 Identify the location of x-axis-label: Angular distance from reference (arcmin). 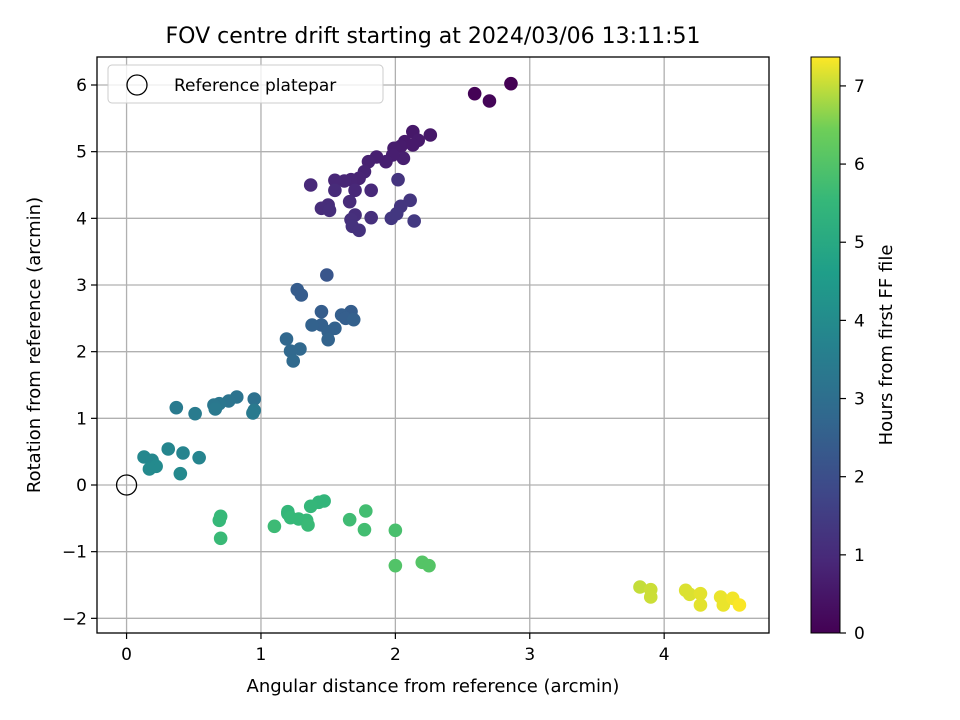
(433, 686).